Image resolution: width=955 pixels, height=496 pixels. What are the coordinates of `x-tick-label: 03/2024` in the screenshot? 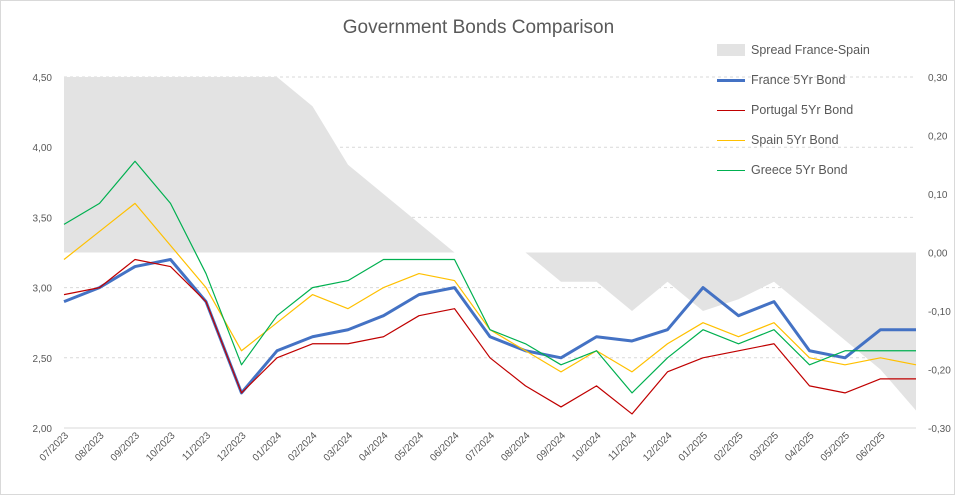 It's located at (339, 447).